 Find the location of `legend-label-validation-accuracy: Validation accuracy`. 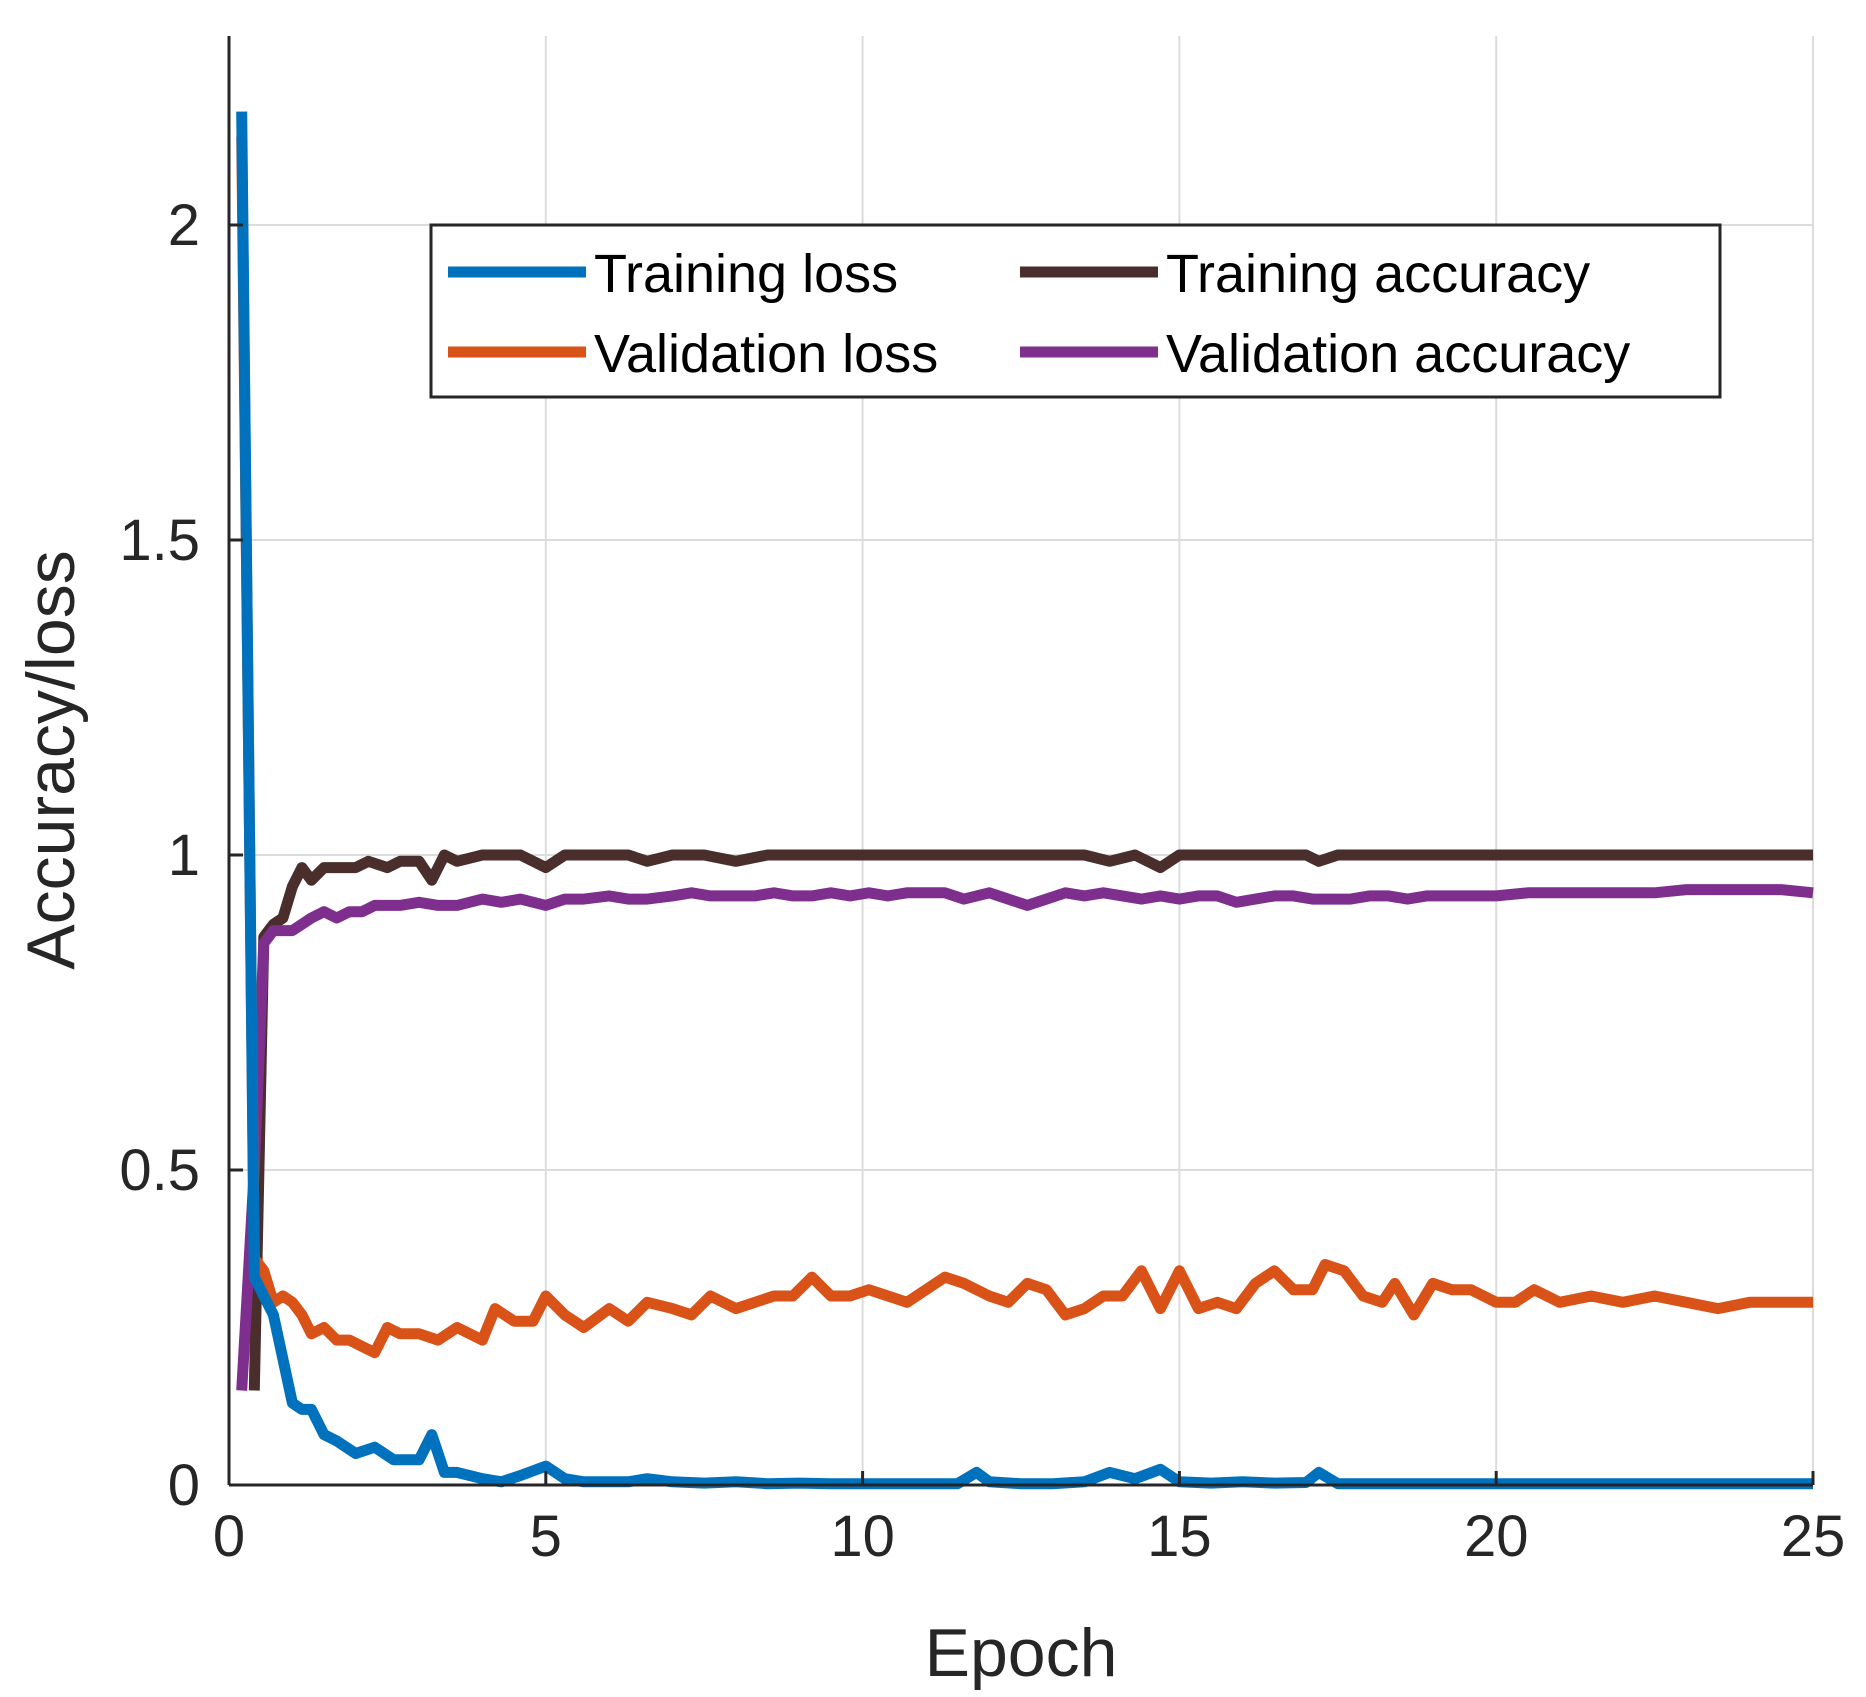

legend-label-validation-accuracy: Validation accuracy is located at coordinates (1398, 354).